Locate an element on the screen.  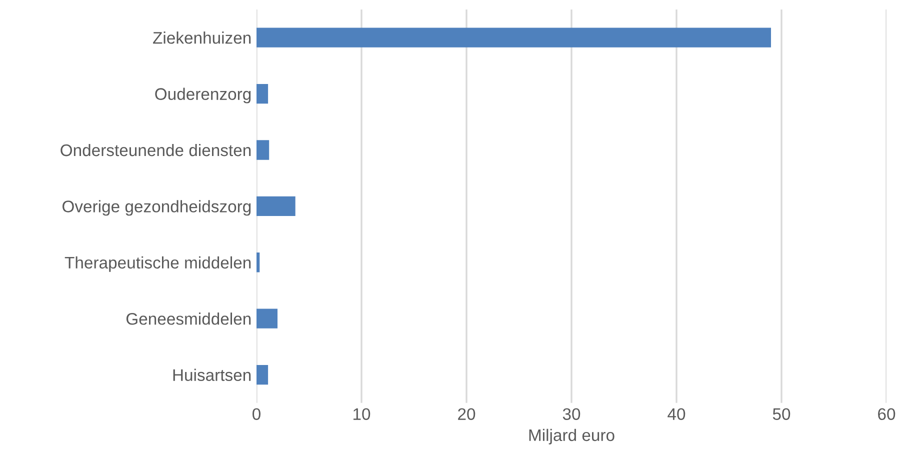
x-tick-label: 0 is located at coordinates (256, 414).